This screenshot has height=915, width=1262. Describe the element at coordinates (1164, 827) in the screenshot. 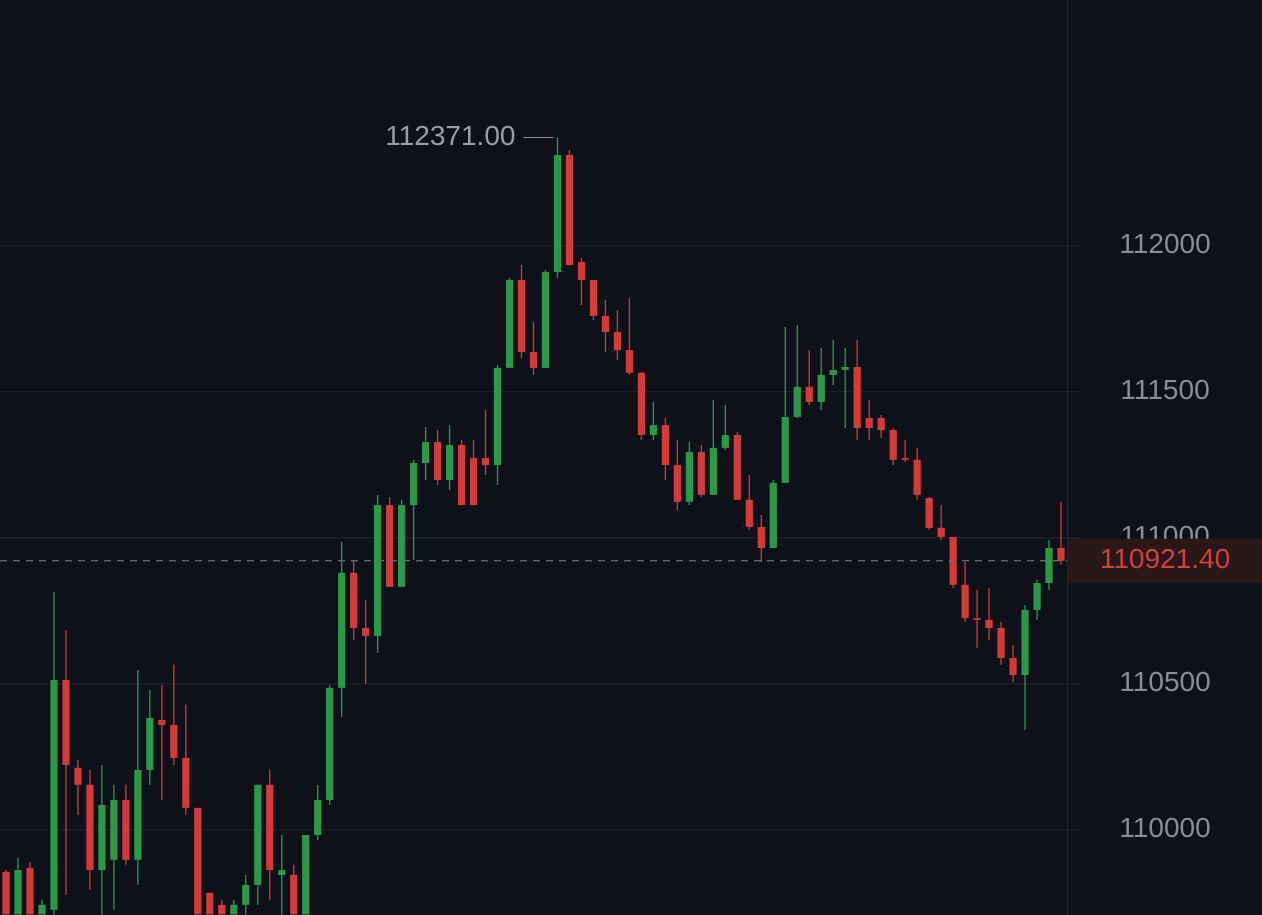

I see `y-tick-label: 110000` at that location.